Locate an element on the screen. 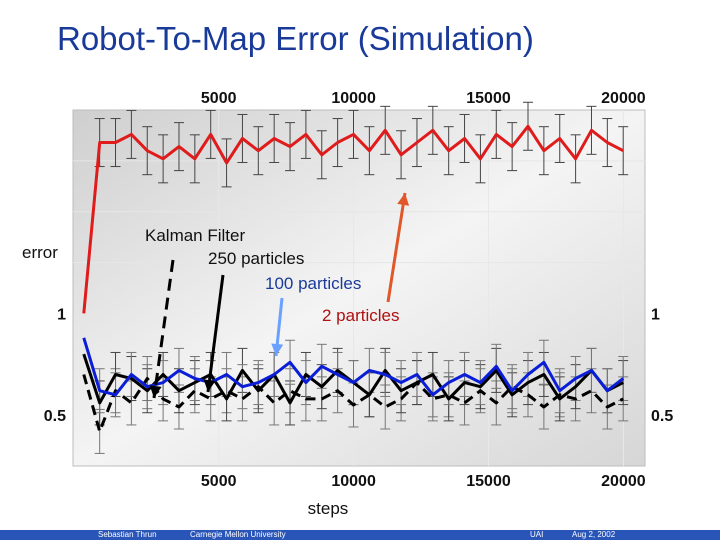 This screenshot has height=540, width=720. y-tick-label-right: 0.5 is located at coordinates (662, 416).